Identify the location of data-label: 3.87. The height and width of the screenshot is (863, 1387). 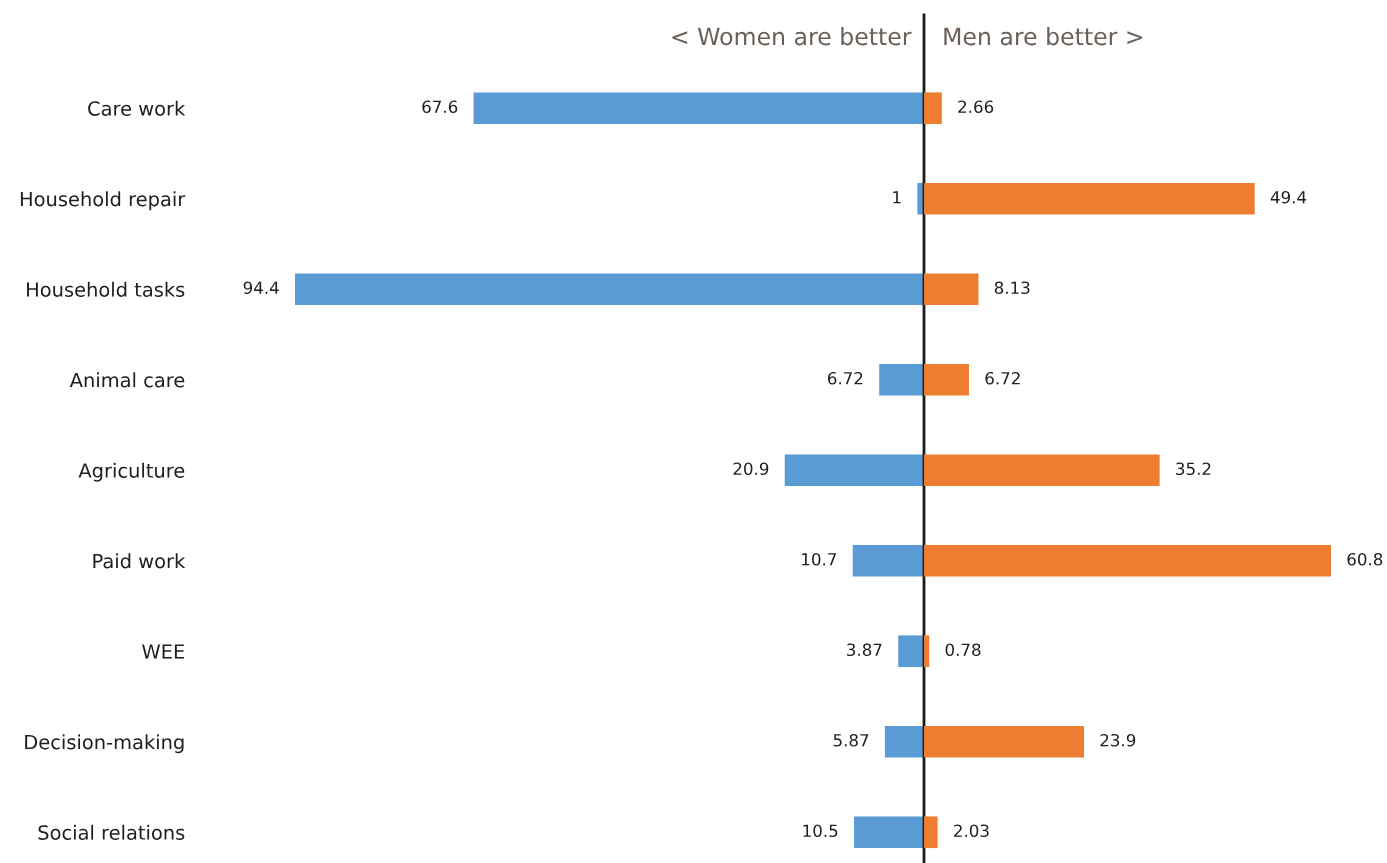
(864, 650).